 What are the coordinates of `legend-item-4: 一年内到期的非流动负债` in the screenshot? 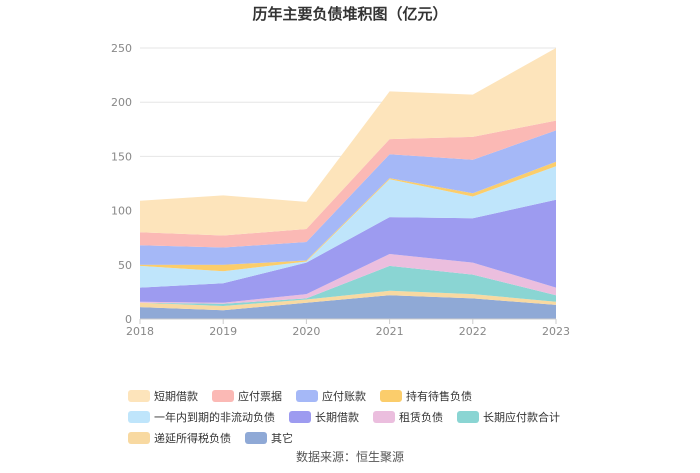 It's located at (201, 417).